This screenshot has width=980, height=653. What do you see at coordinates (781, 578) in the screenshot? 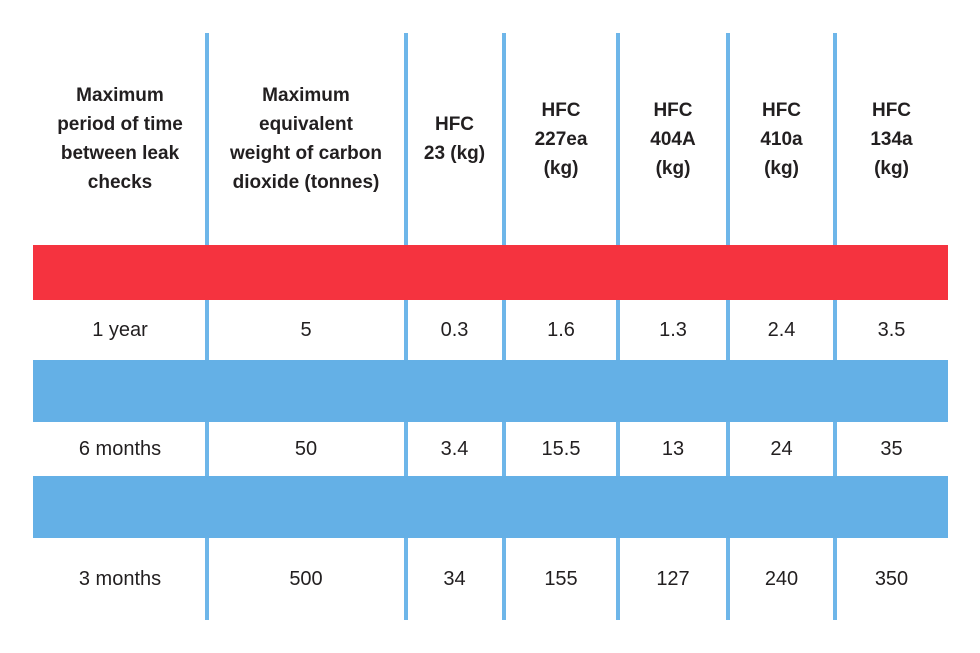
I see `value-cell-hfc-410a: 240` at bounding box center [781, 578].